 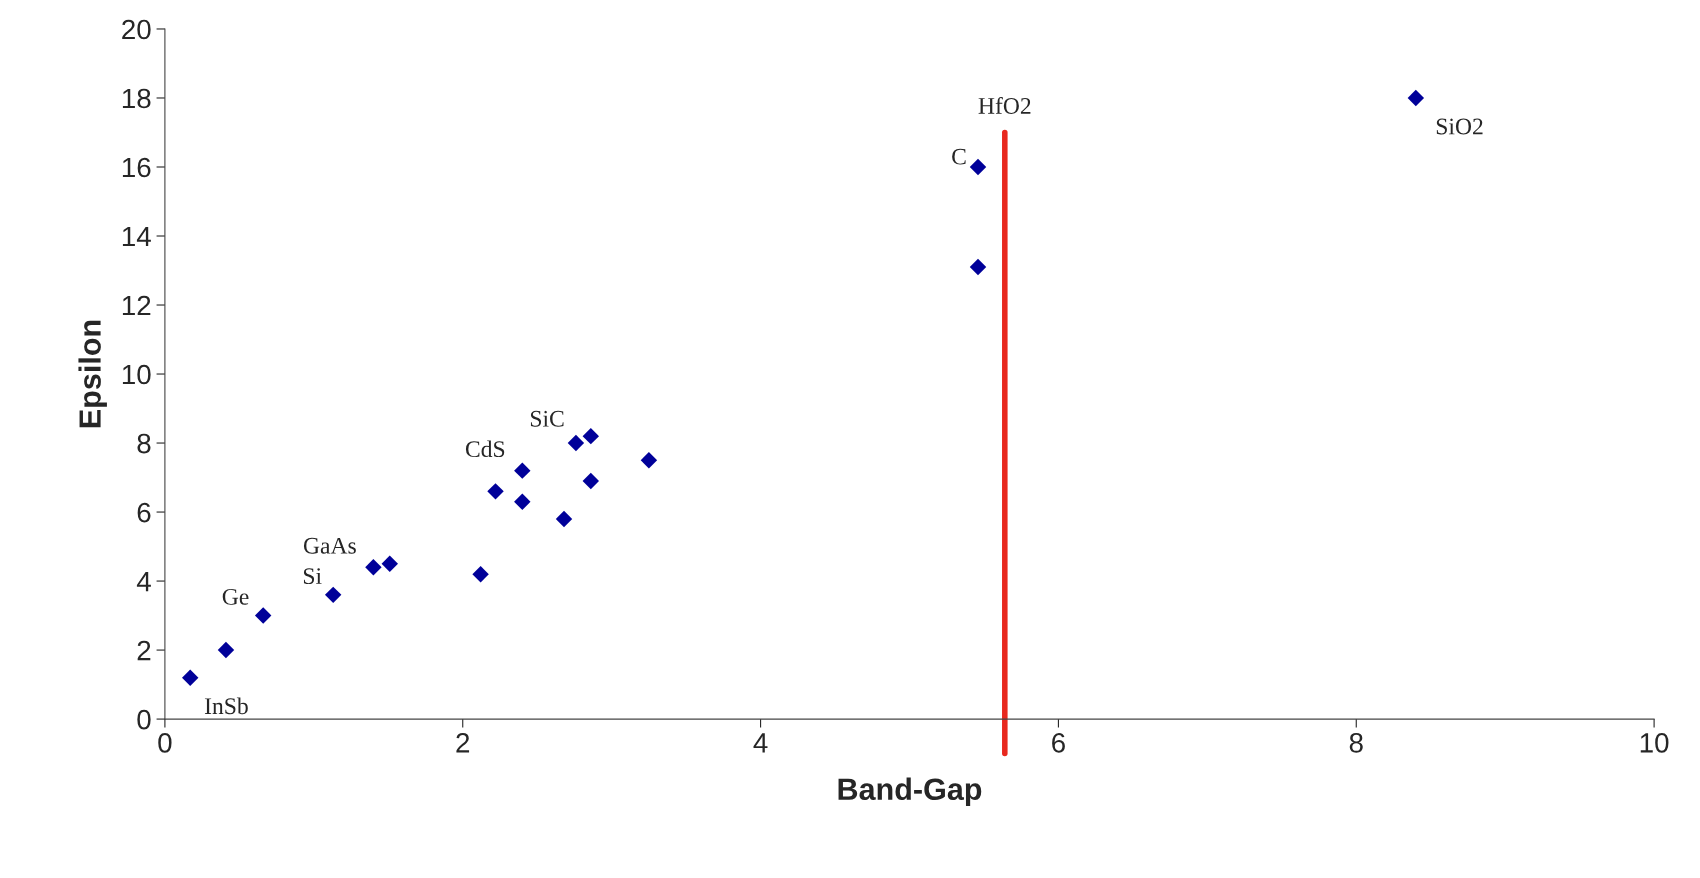 I want to click on x-tick-label: 8, so click(x=1356, y=743).